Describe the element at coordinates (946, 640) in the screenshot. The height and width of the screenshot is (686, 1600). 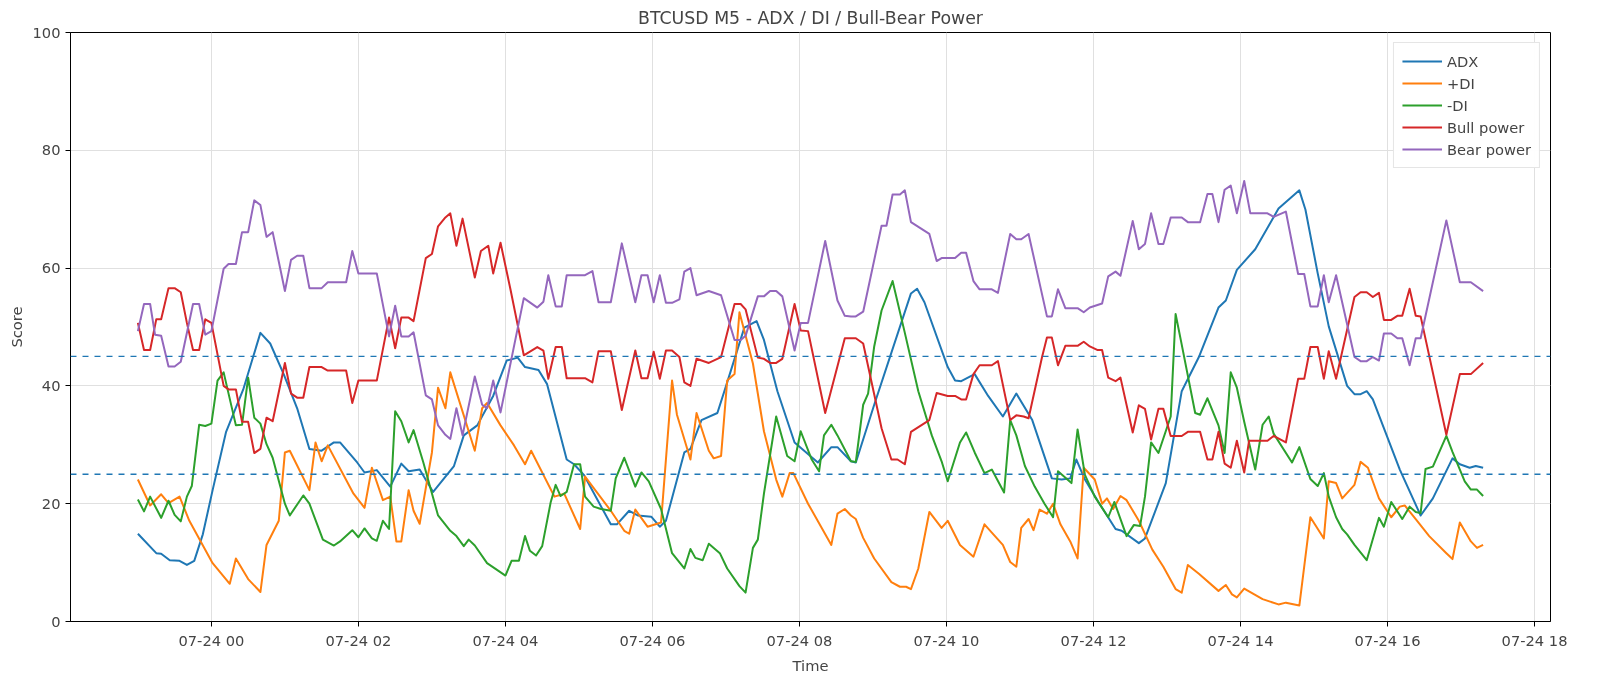
I see `x-tick-label: 07-24 10` at that location.